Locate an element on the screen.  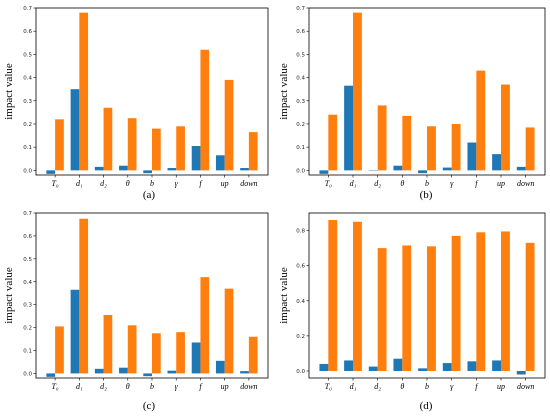
panel-label-d: (d) is located at coordinates (426, 406).